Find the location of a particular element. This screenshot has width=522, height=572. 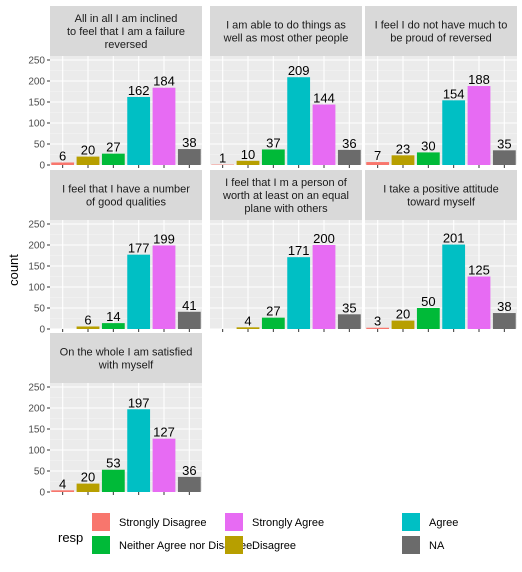

facet-title-line: I am able to do things as is located at coordinates (286, 26).